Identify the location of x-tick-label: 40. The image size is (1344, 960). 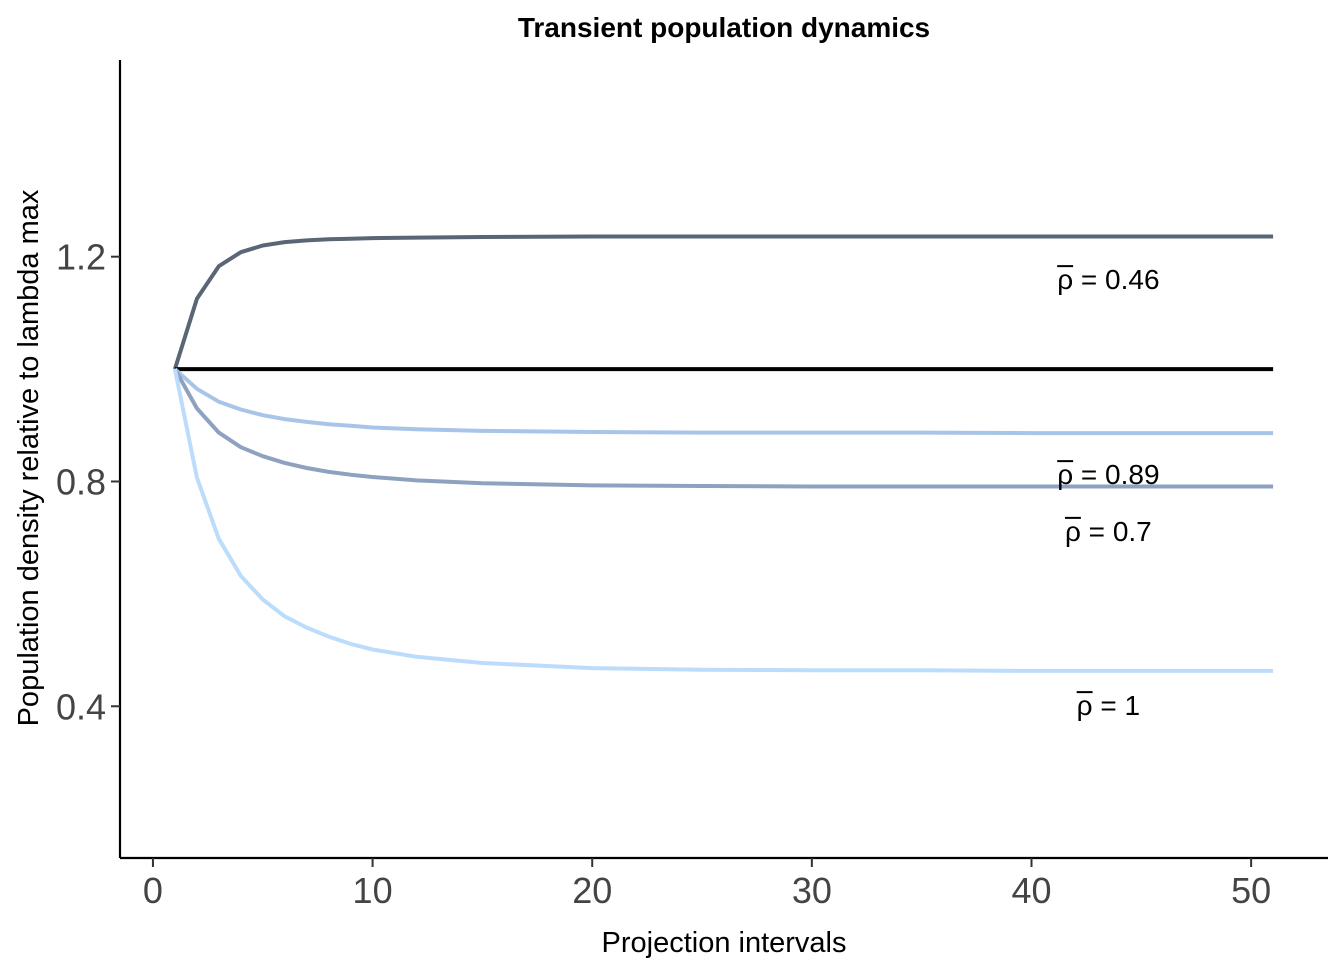
(1031, 890).